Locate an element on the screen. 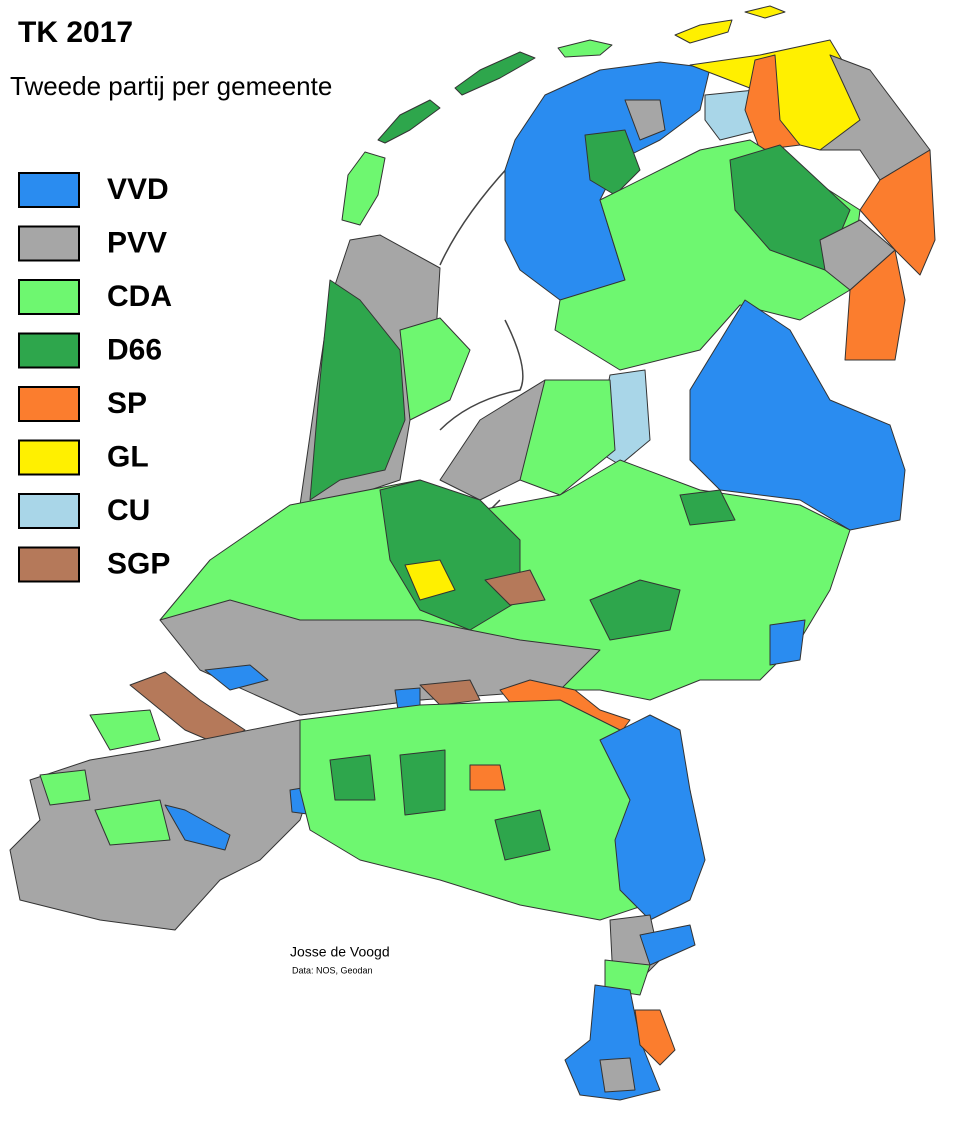  subtitle: Tweede partij per gemeente is located at coordinates (171, 86).